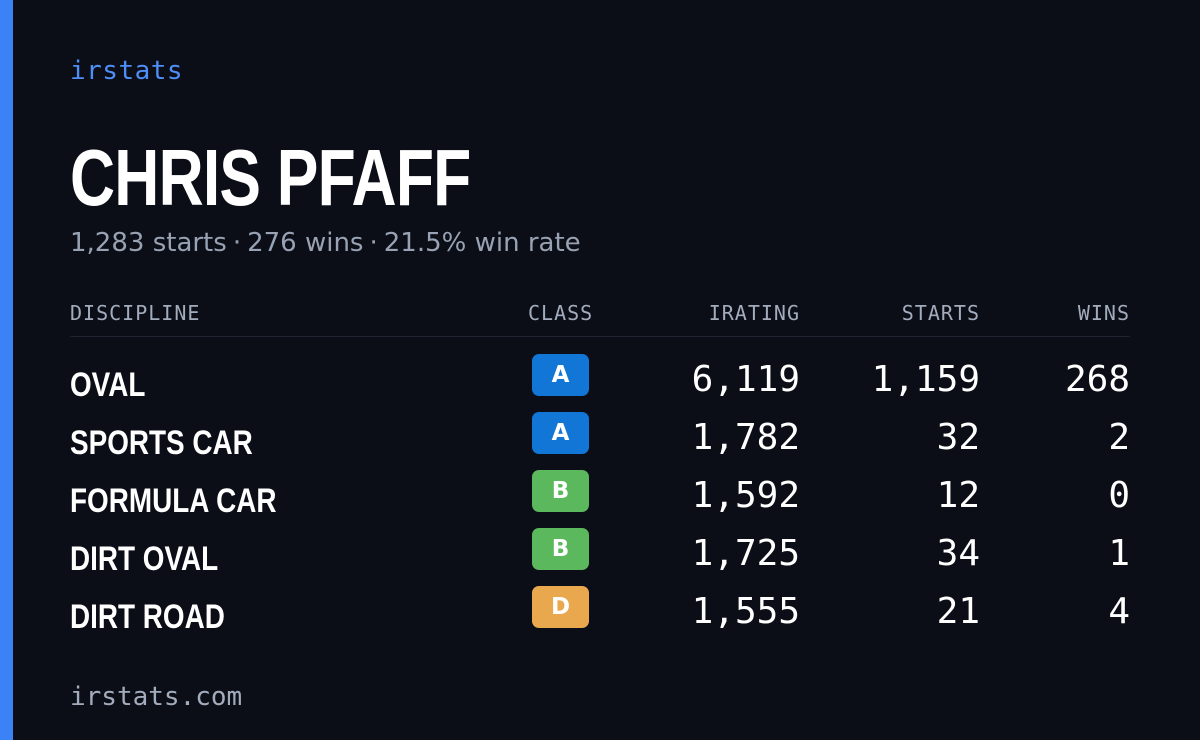 The image size is (1200, 740). What do you see at coordinates (161, 443) in the screenshot?
I see `row-discipline: SPORTS CAR` at bounding box center [161, 443].